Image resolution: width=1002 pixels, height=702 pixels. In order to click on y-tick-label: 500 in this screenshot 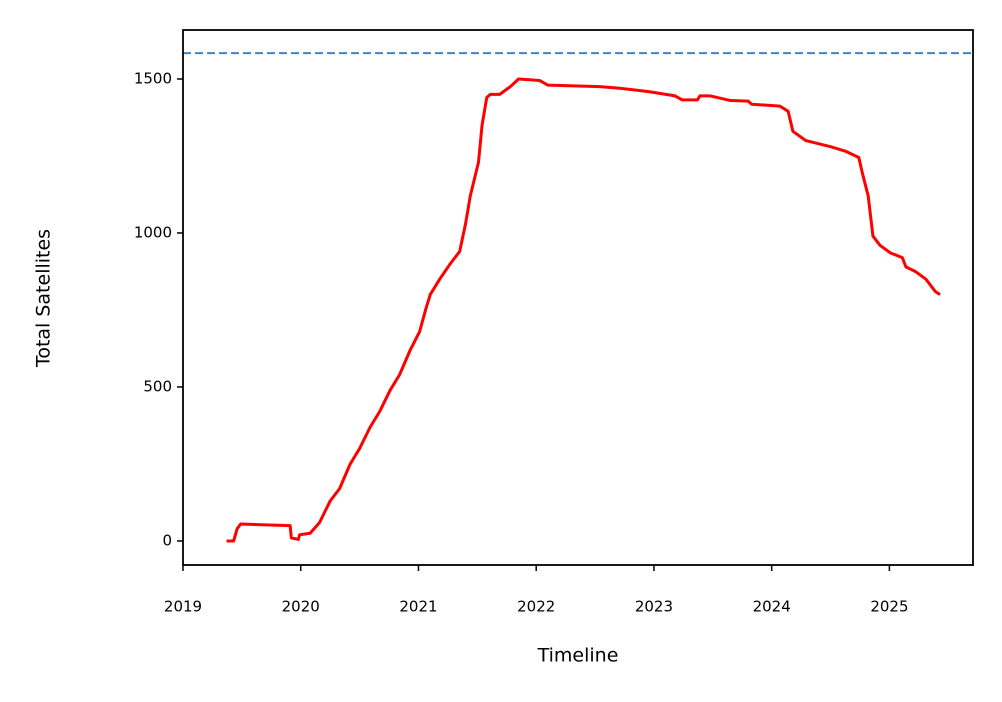, I will do `click(157, 386)`.